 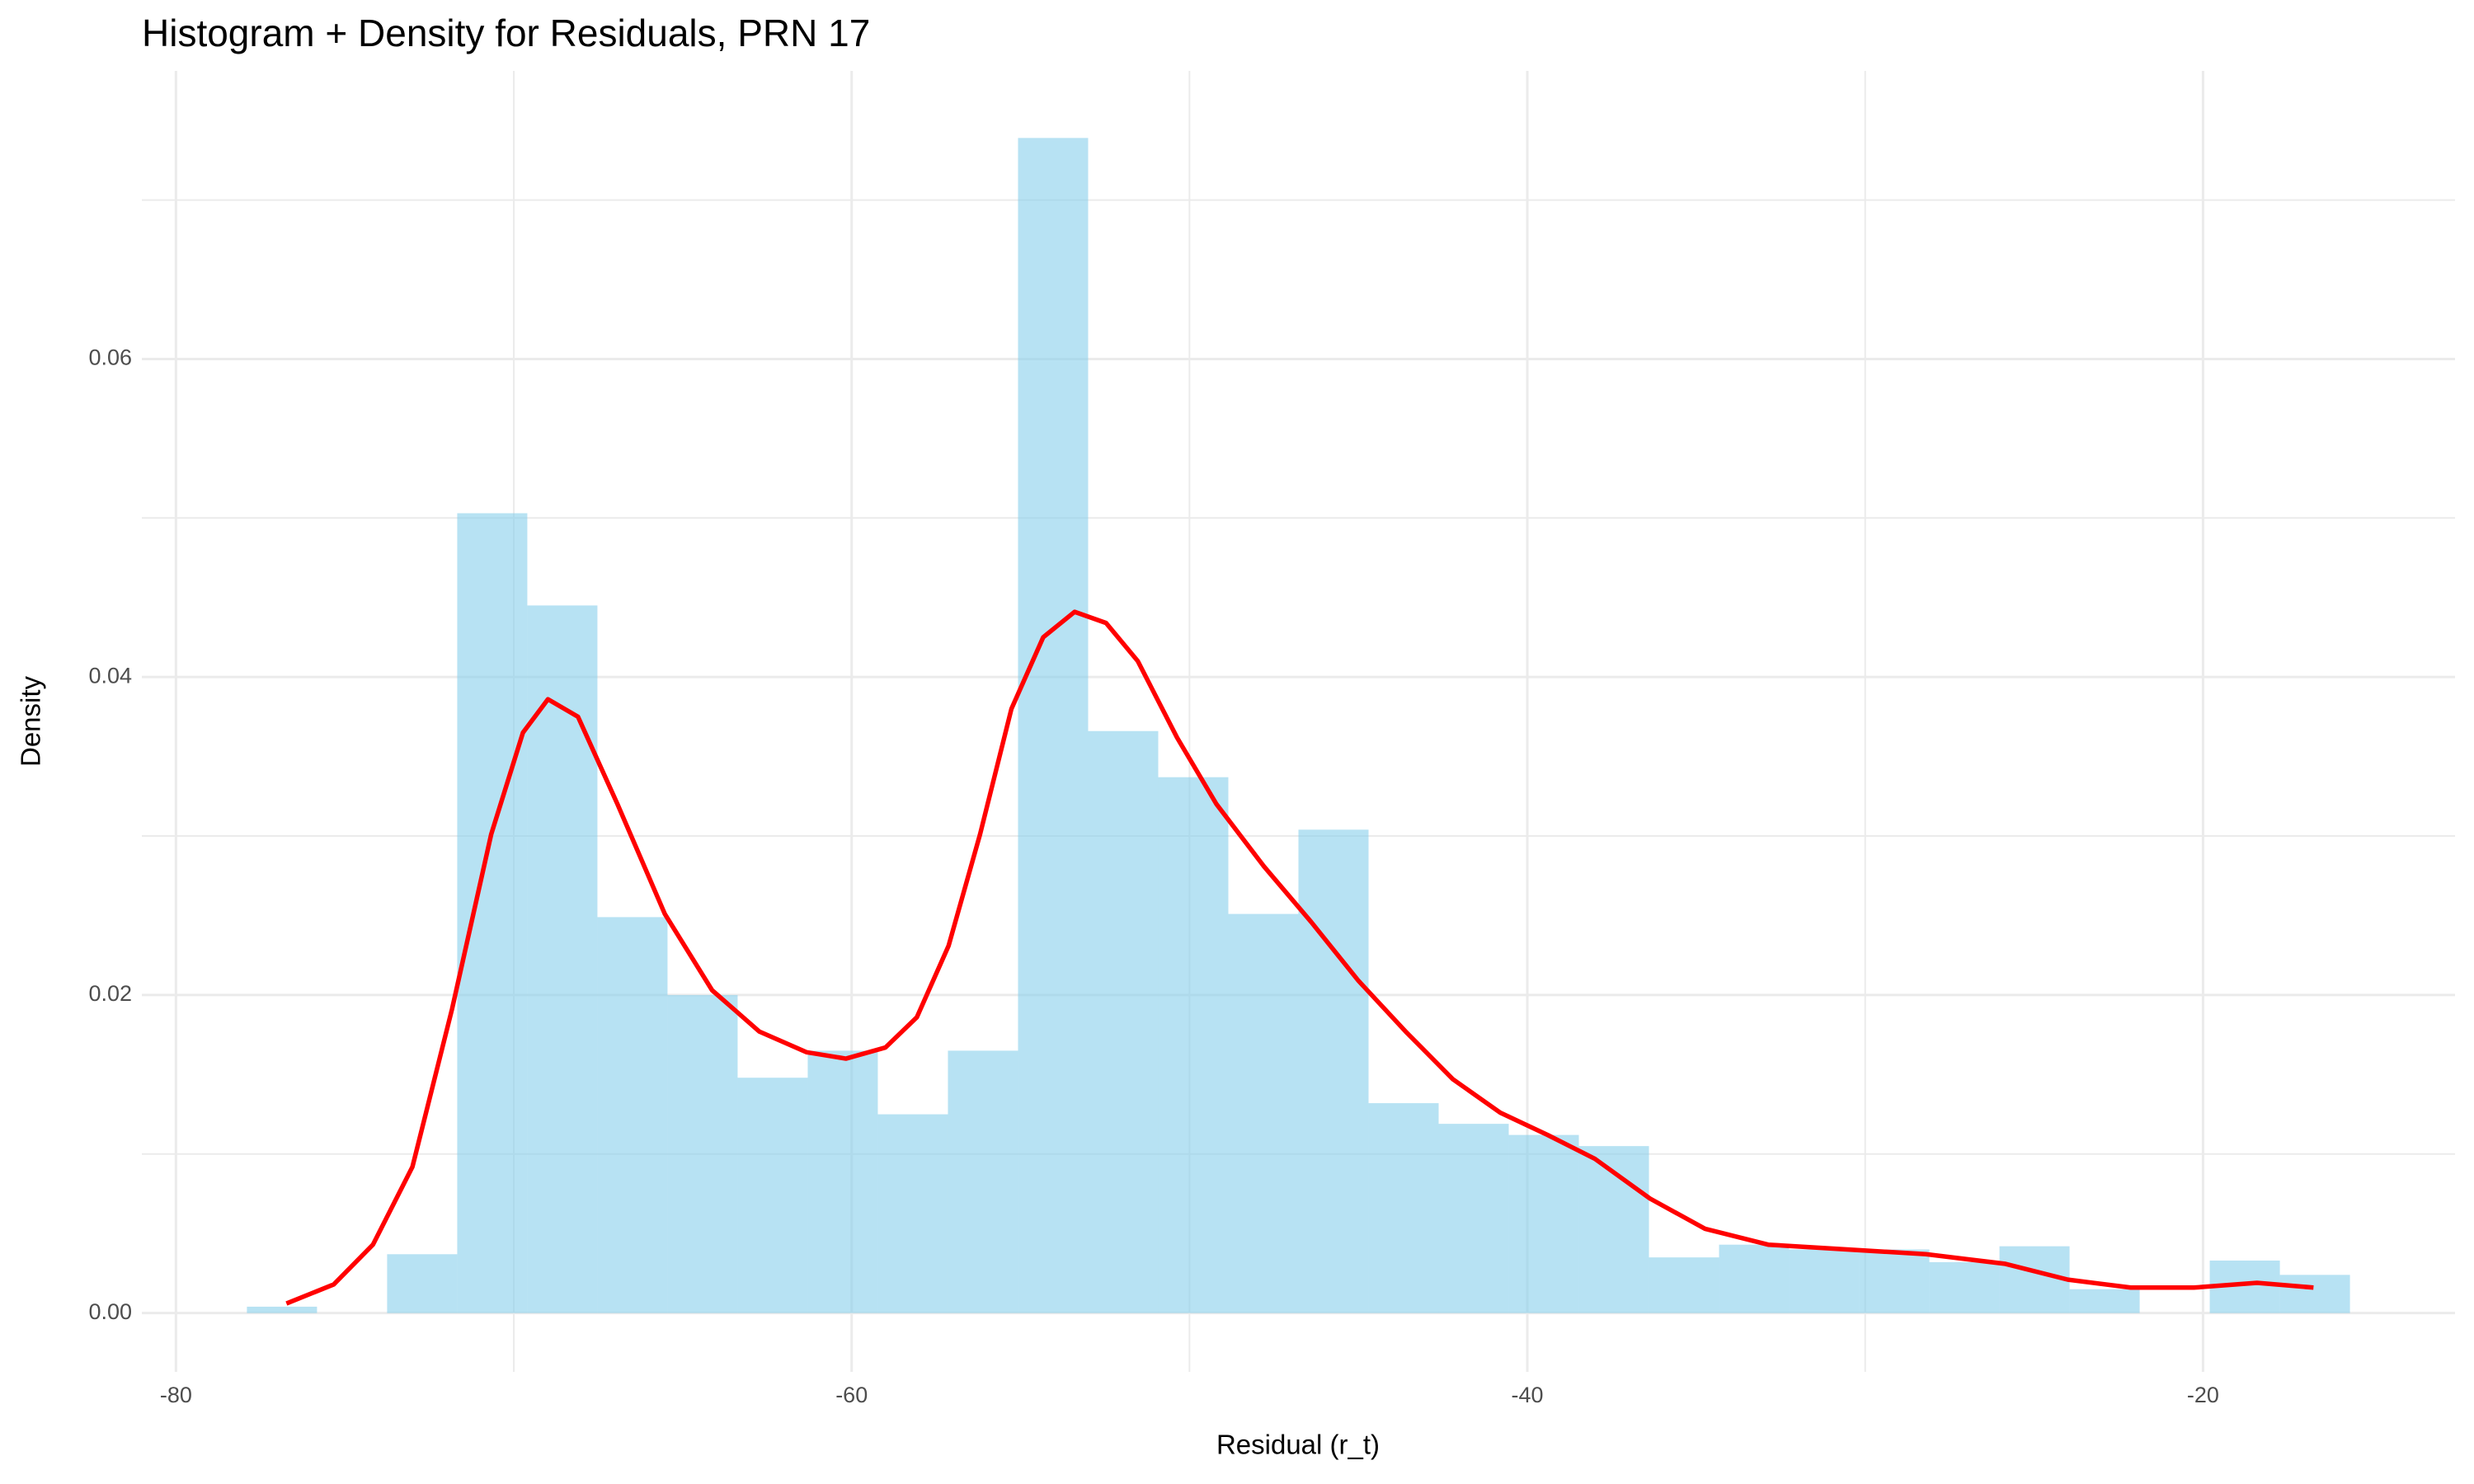 I want to click on y-tick-label: 0.02, so click(x=110, y=993).